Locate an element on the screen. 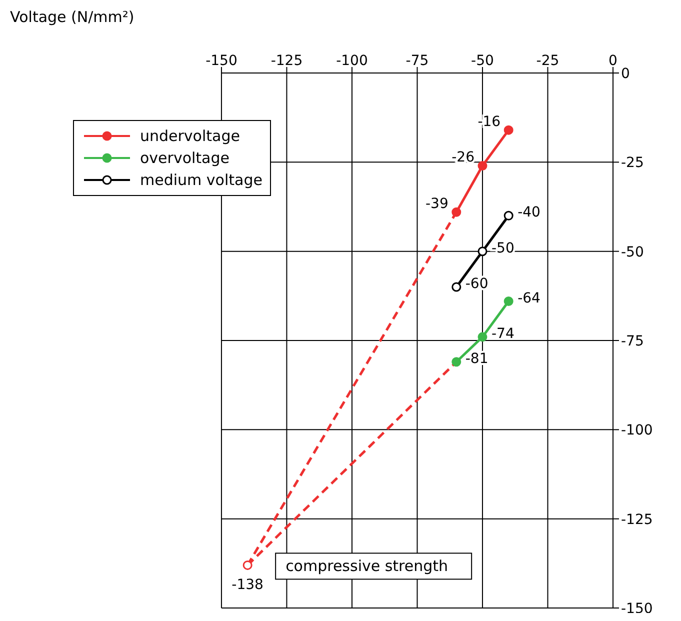 The width and height of the screenshot is (681, 621). legend-label: undervoltage is located at coordinates (190, 136).